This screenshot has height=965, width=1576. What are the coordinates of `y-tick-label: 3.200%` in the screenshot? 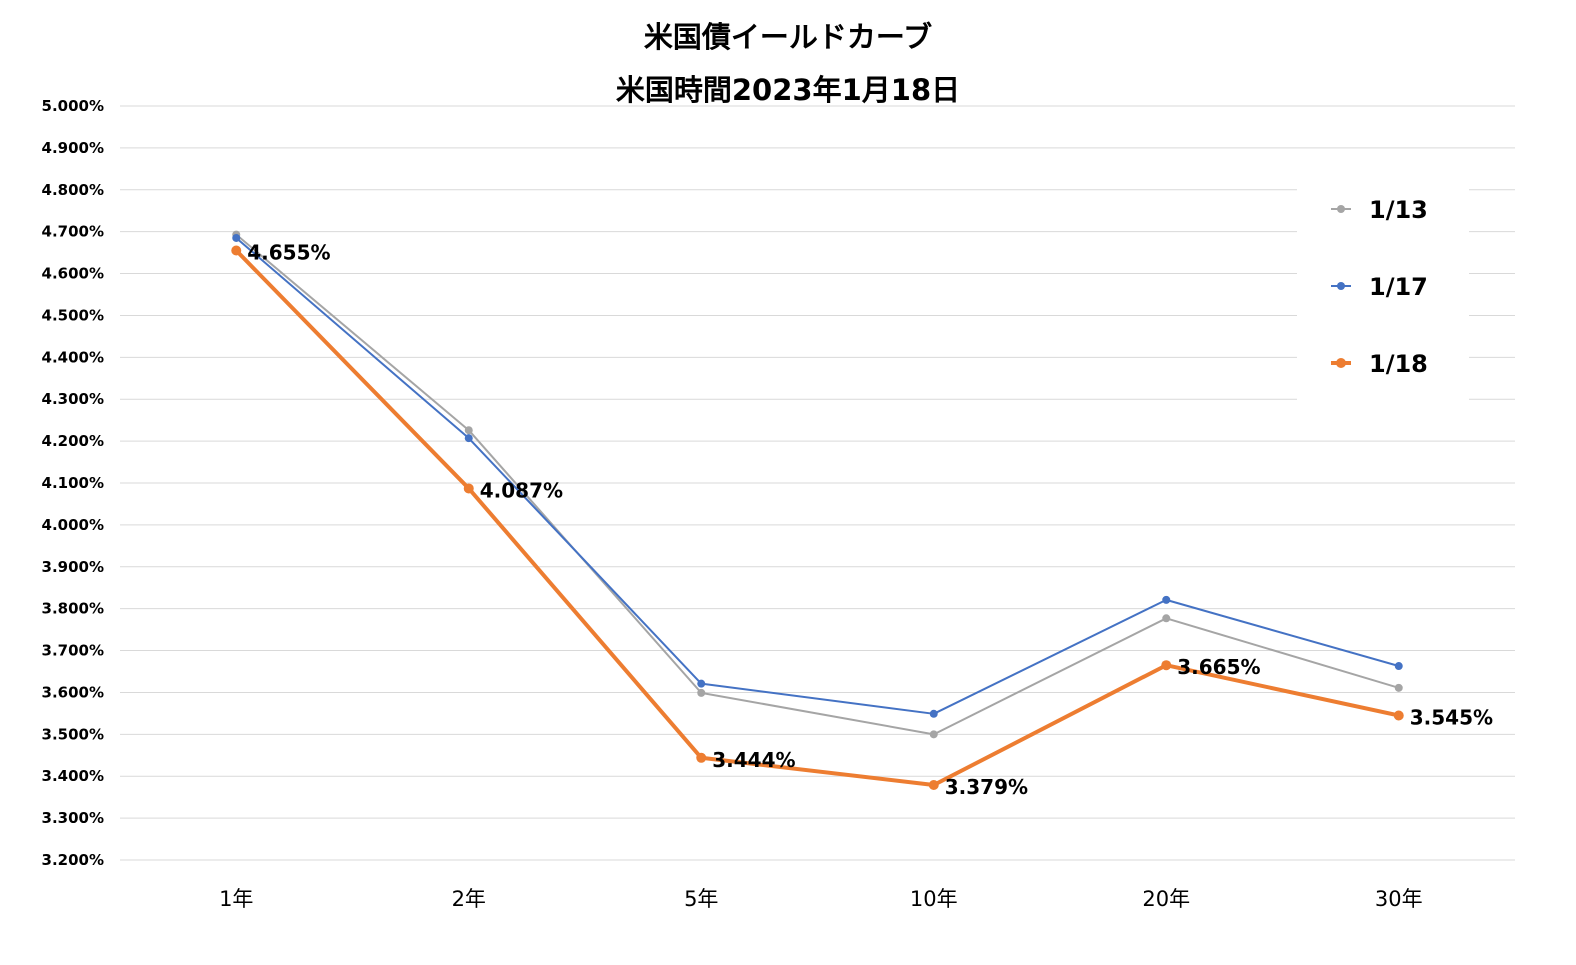 It's located at (73, 860).